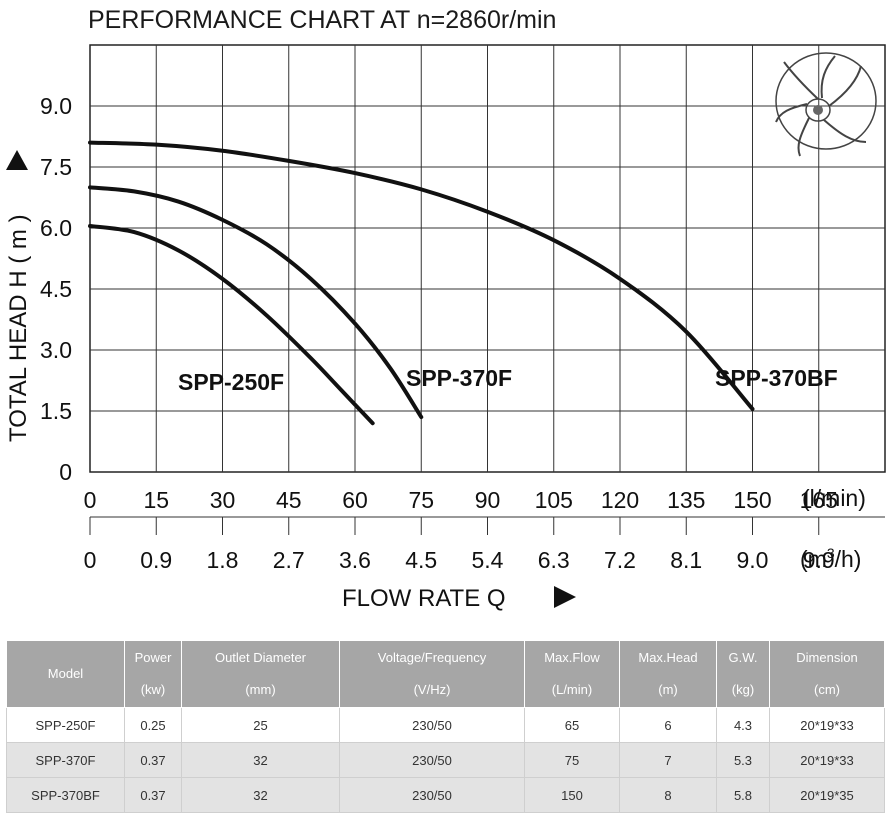 This screenshot has height=822, width=895. Describe the element at coordinates (668, 760) in the screenshot. I see `cell-max-head: 7` at that location.